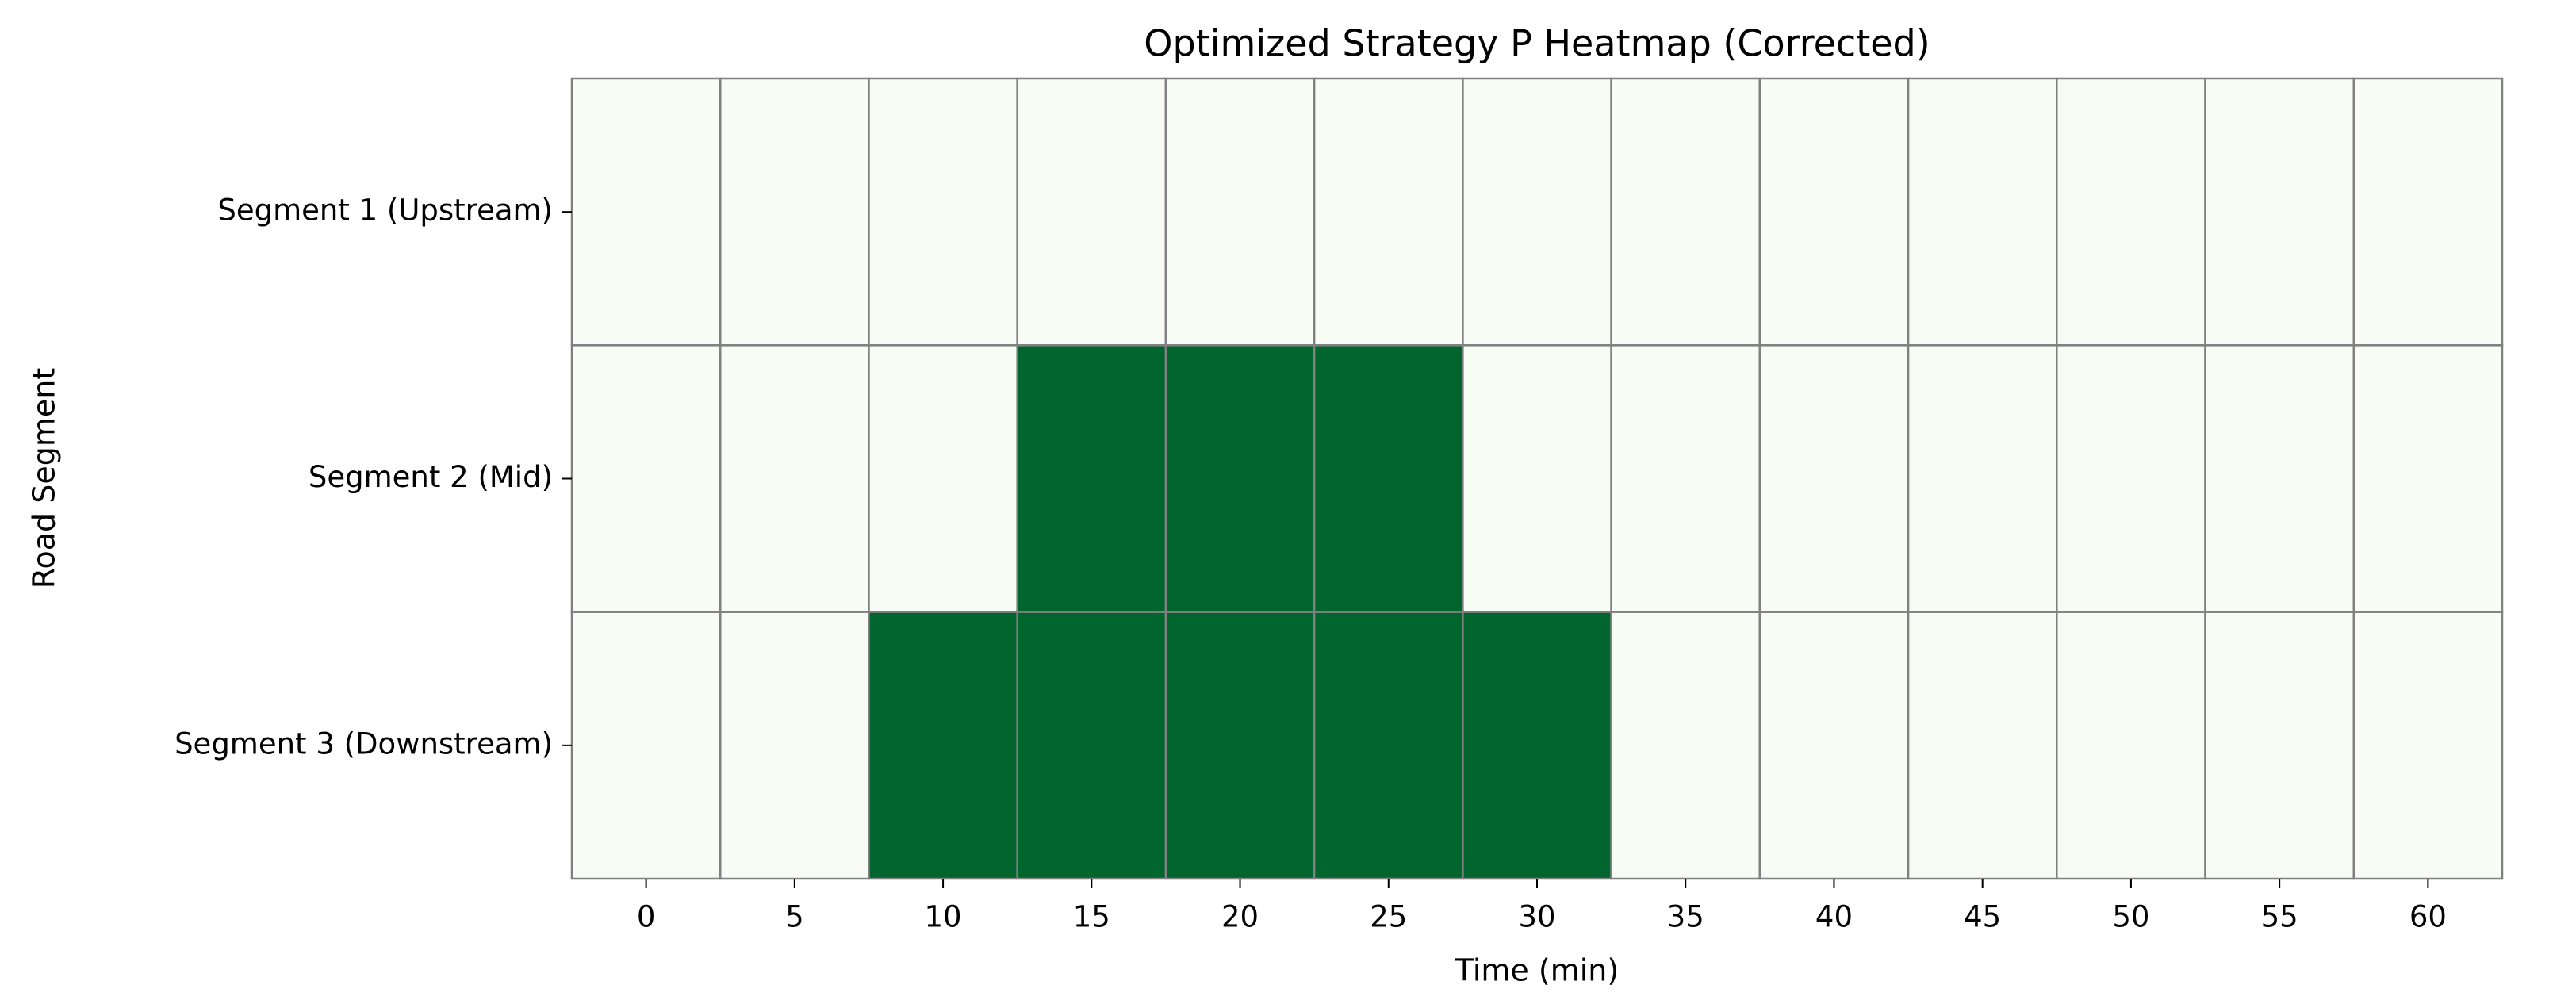 Image resolution: width=2576 pixels, height=1004 pixels. What do you see at coordinates (431, 477) in the screenshot?
I see `y-tick-label: Segment 2 (Mid)` at bounding box center [431, 477].